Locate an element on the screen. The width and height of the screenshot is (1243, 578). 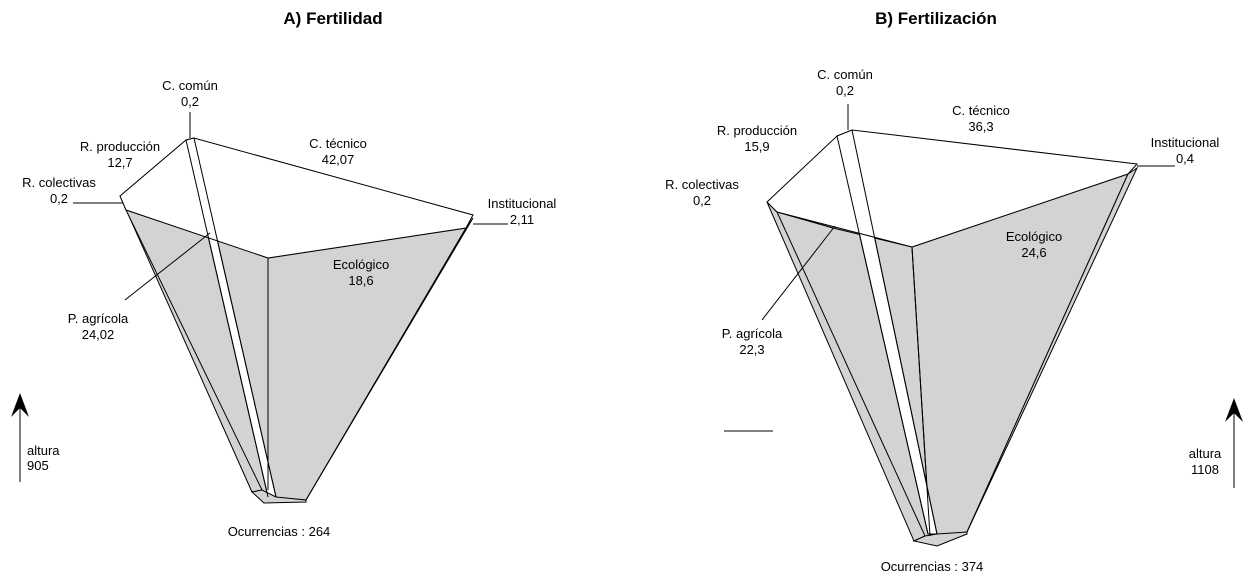
node-value-institucional: 2,11 is located at coordinates (522, 219).